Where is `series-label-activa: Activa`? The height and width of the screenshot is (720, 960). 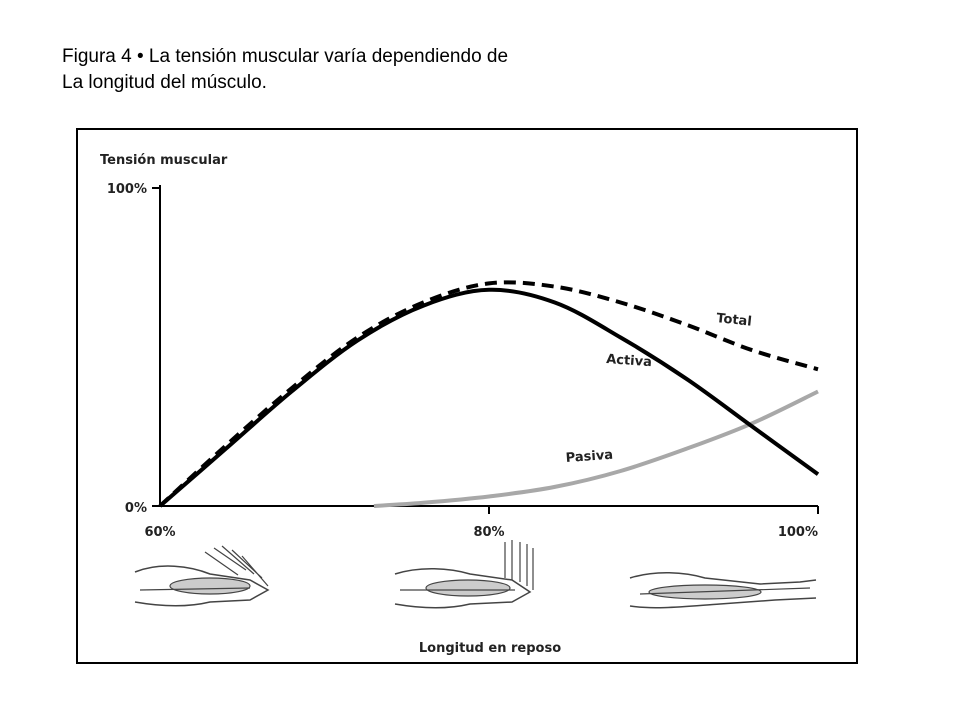
series-label-activa: Activa is located at coordinates (629, 361).